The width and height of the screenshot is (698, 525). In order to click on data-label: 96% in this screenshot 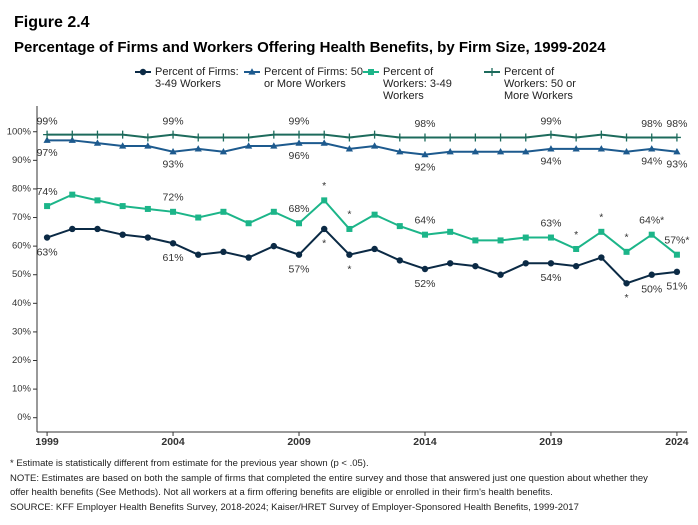, I will do `click(299, 156)`.